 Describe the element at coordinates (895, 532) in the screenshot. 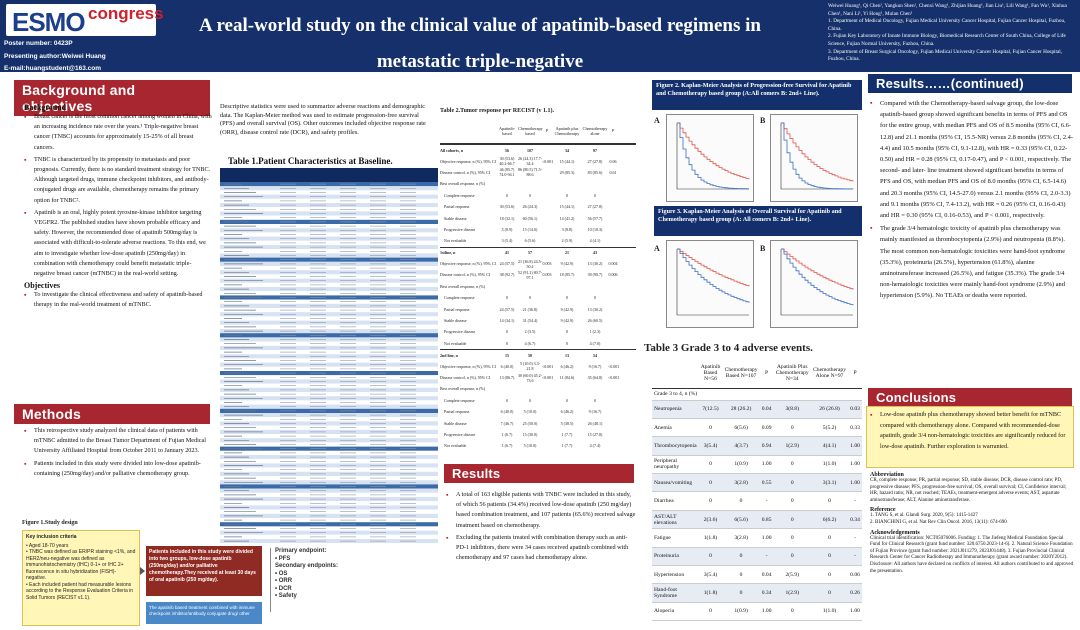

I see `ack-title: Acknowledgements` at that location.